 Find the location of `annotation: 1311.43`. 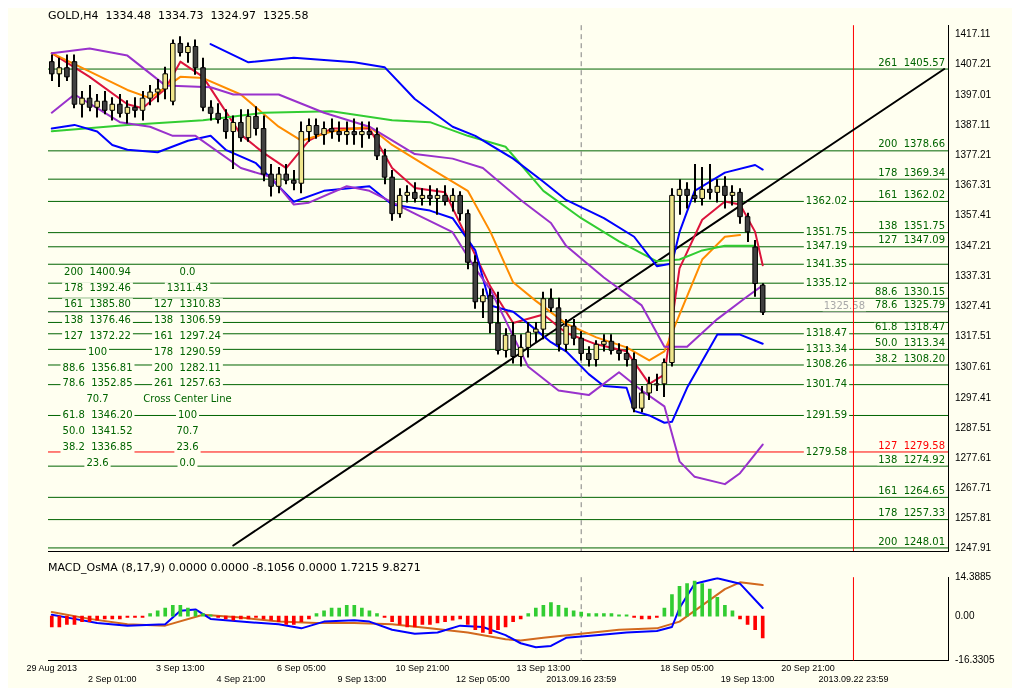

annotation: 1311.43 is located at coordinates (187, 287).